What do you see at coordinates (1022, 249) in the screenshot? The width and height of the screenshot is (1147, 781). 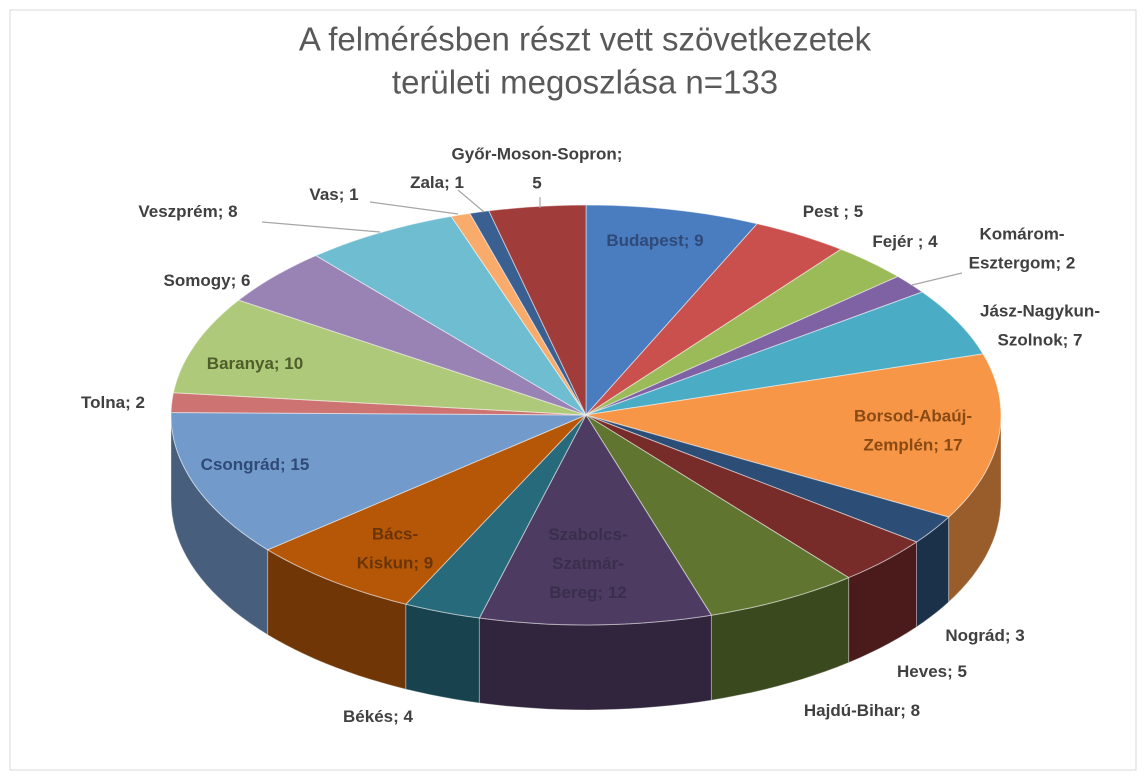 I see `data-label: Komárom-Esztergom; 2` at bounding box center [1022, 249].